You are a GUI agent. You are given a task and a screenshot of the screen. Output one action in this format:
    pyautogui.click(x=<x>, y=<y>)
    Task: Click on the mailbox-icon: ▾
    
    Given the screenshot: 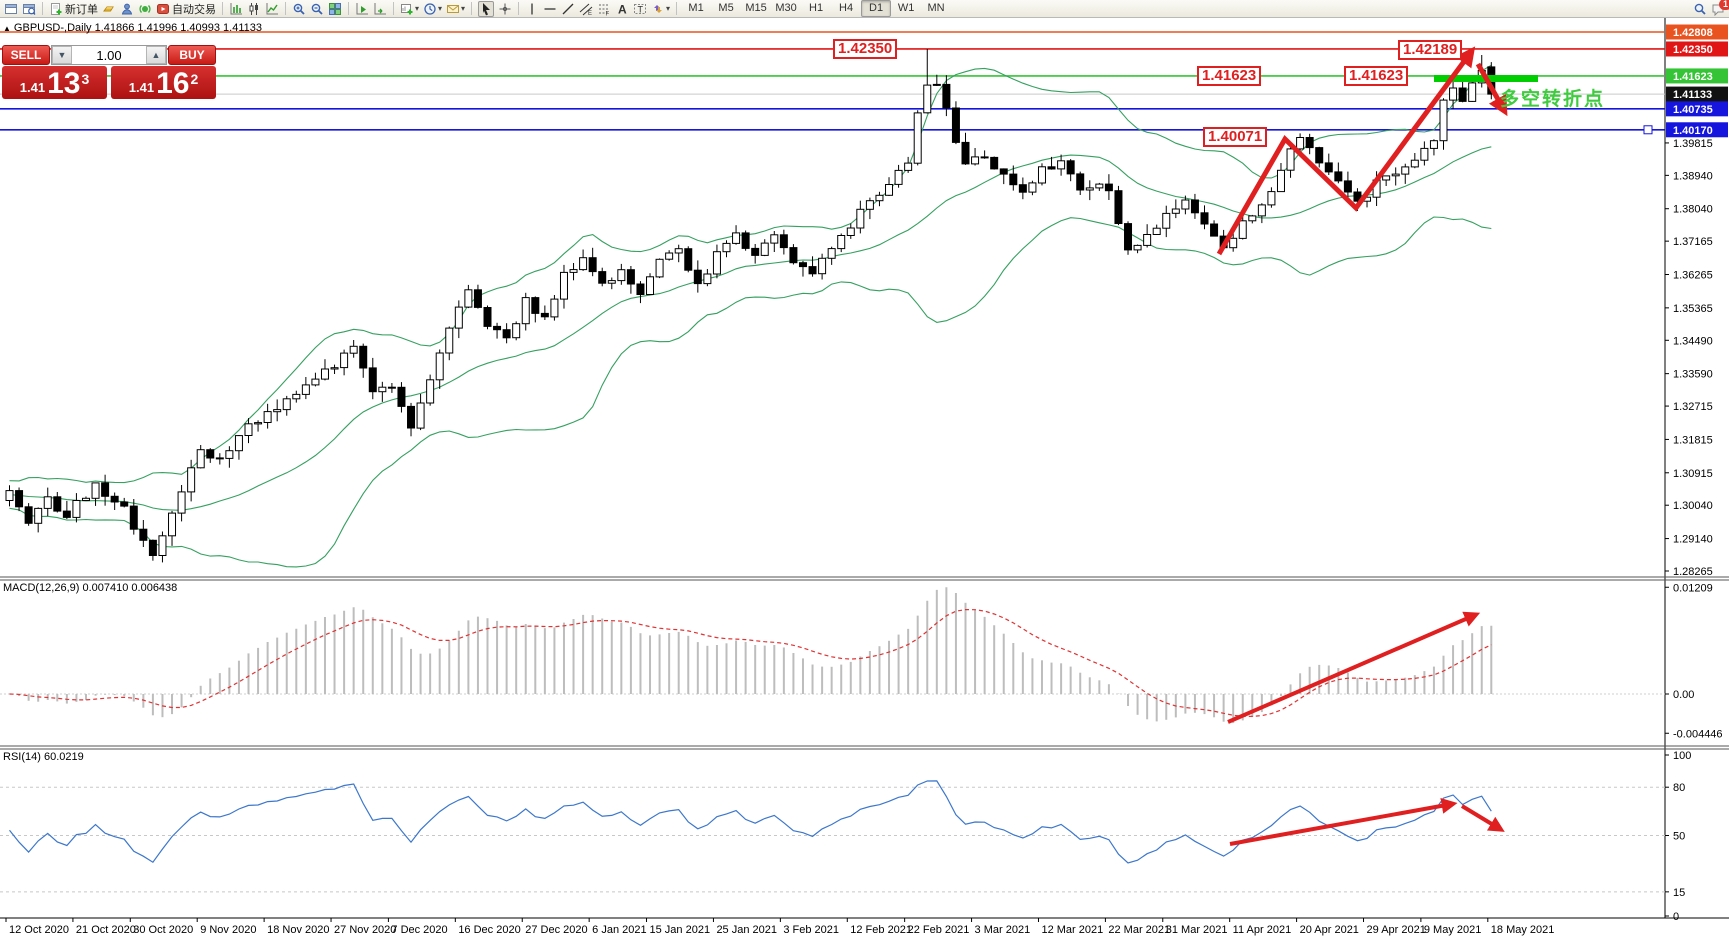 What is the action you would take?
    pyautogui.click(x=455, y=9)
    